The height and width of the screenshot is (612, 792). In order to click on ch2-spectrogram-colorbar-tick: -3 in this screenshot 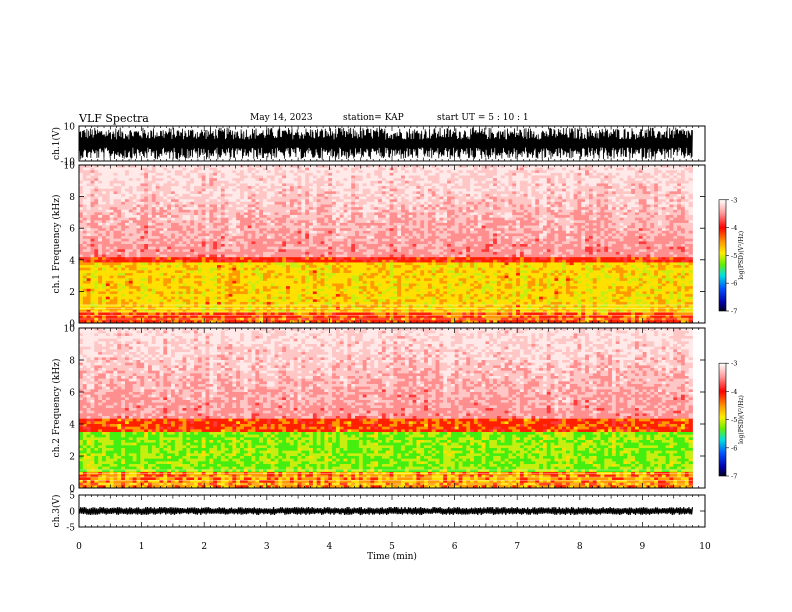, I will do `click(734, 364)`.